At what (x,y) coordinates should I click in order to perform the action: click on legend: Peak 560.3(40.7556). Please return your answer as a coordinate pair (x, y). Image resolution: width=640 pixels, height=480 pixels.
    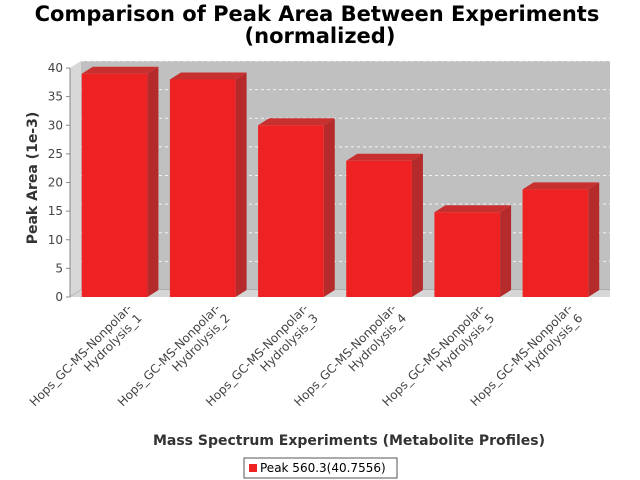
    Looking at the image, I should click on (320, 468).